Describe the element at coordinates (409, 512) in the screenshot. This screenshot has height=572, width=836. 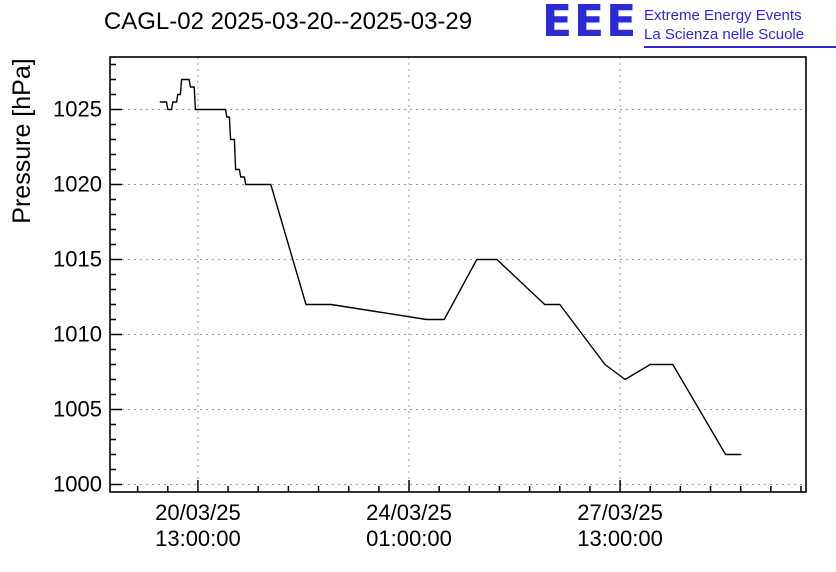
I see `x-tick-label-date: 24/03/25` at that location.